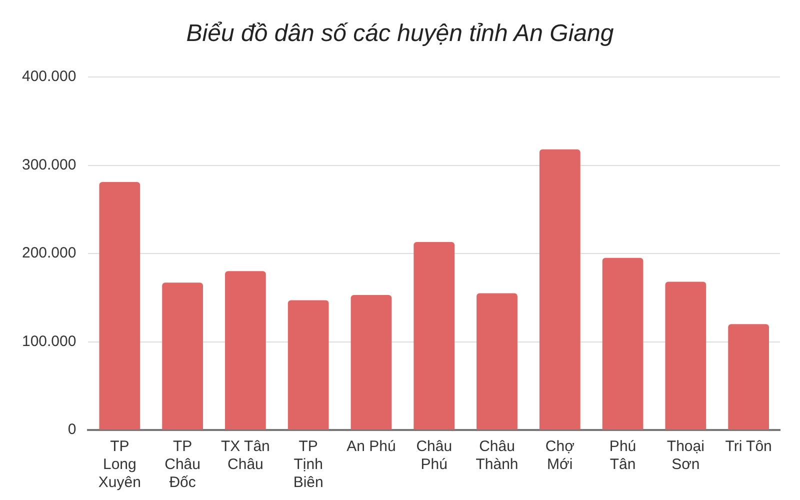 This screenshot has height=500, width=800. What do you see at coordinates (371, 447) in the screenshot?
I see `x-tick-label: An Phú` at bounding box center [371, 447].